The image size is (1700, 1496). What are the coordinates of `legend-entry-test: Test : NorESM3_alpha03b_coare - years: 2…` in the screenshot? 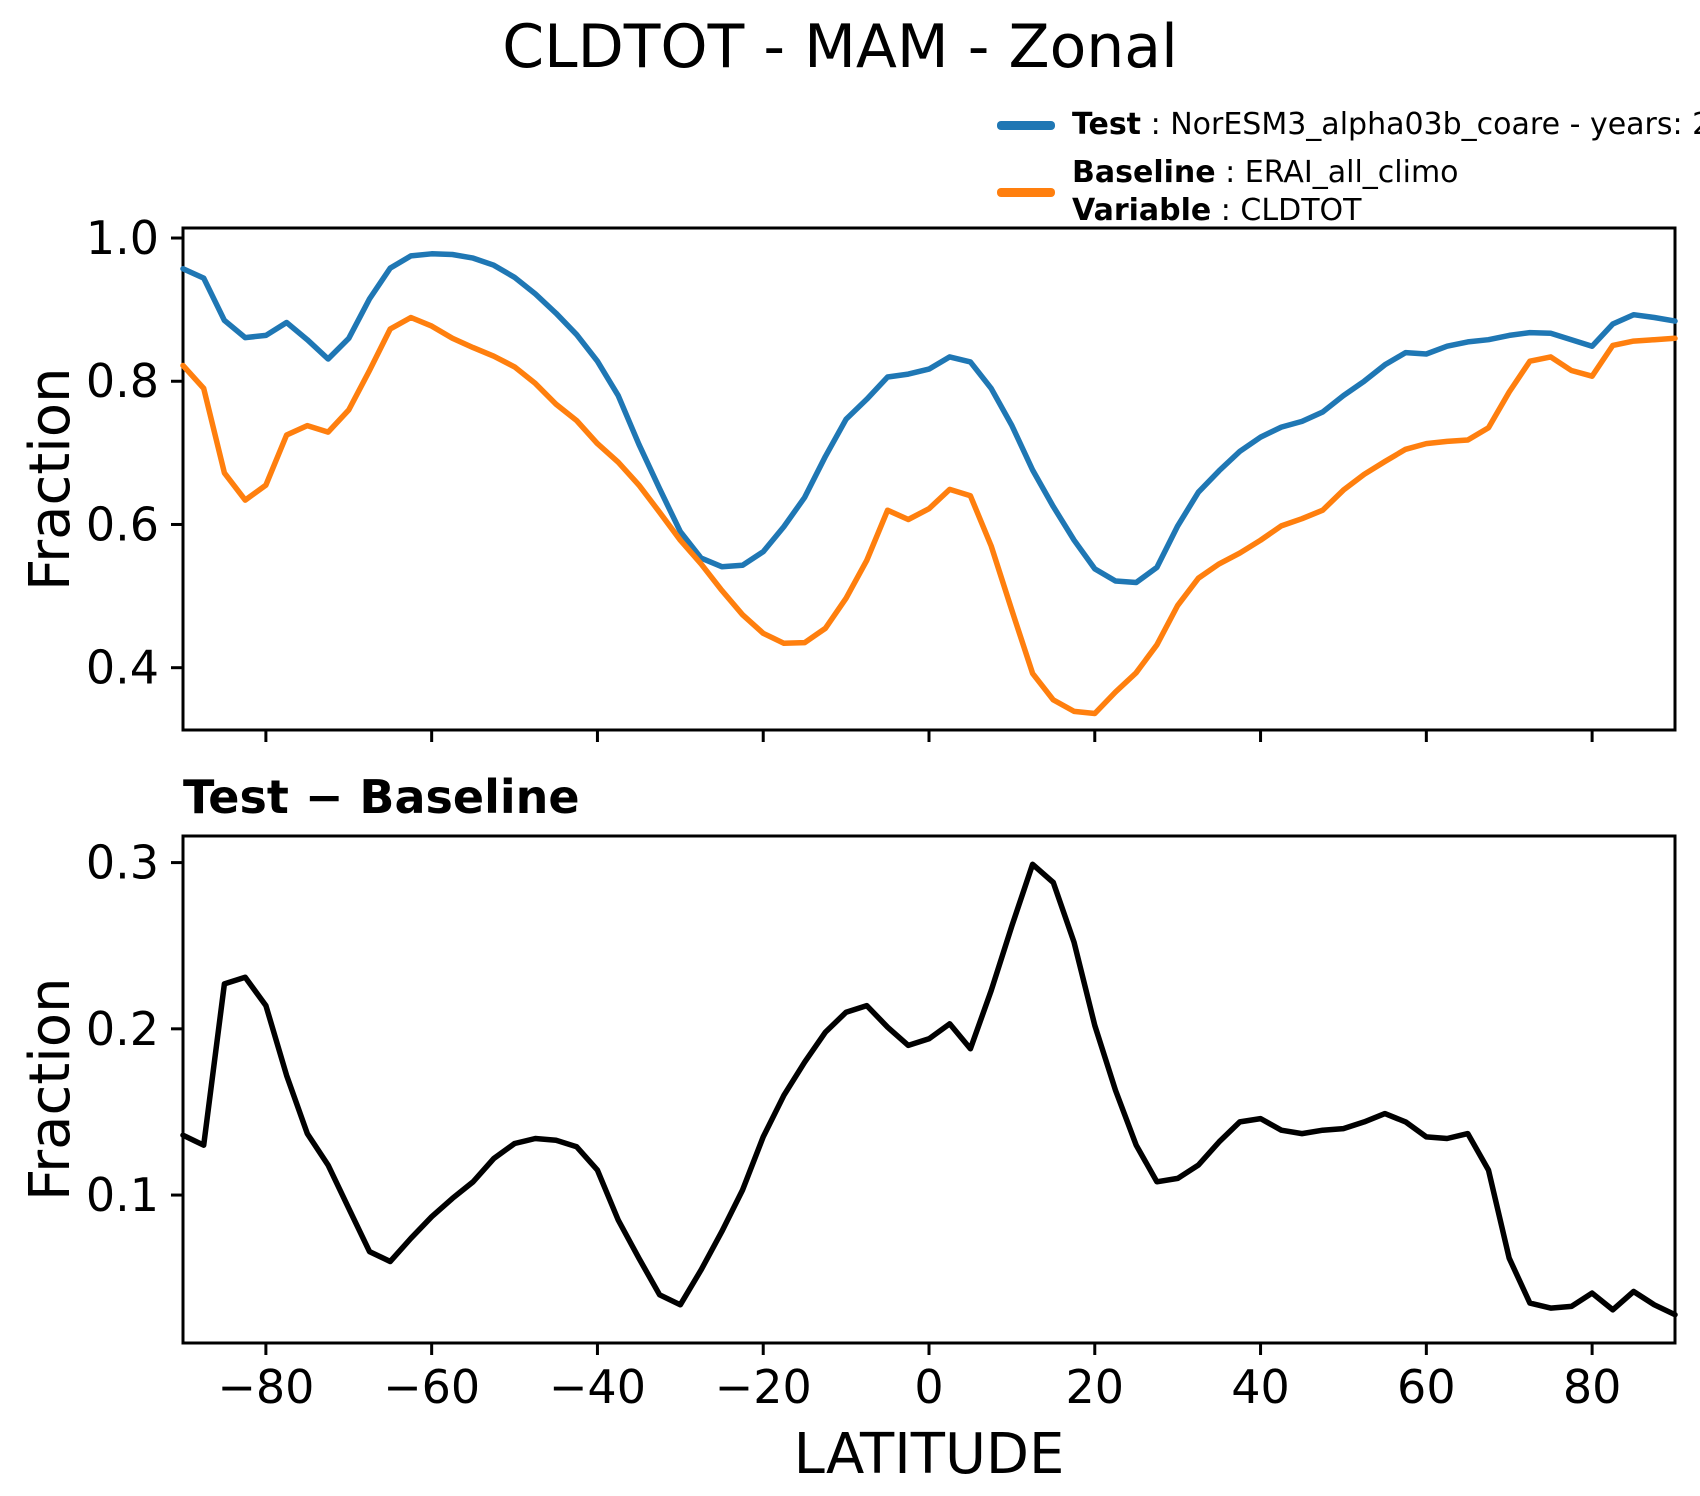 It's located at (1348, 125).